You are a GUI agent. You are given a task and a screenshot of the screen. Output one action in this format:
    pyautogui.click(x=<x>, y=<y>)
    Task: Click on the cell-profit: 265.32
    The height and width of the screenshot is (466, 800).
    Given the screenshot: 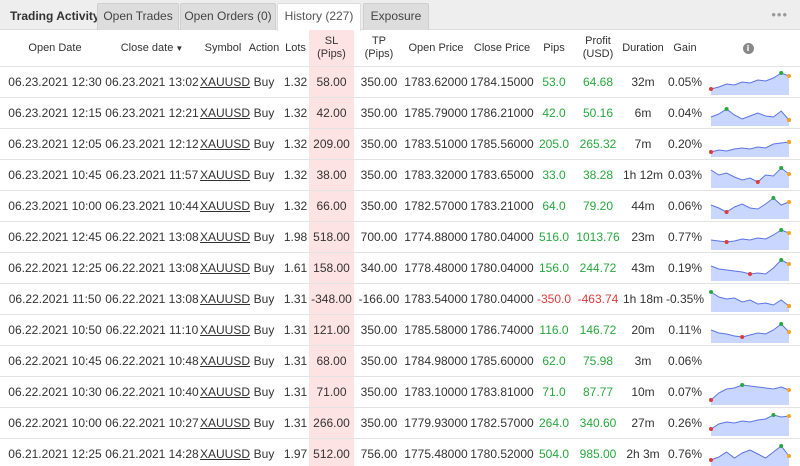 What is the action you would take?
    pyautogui.click(x=598, y=144)
    